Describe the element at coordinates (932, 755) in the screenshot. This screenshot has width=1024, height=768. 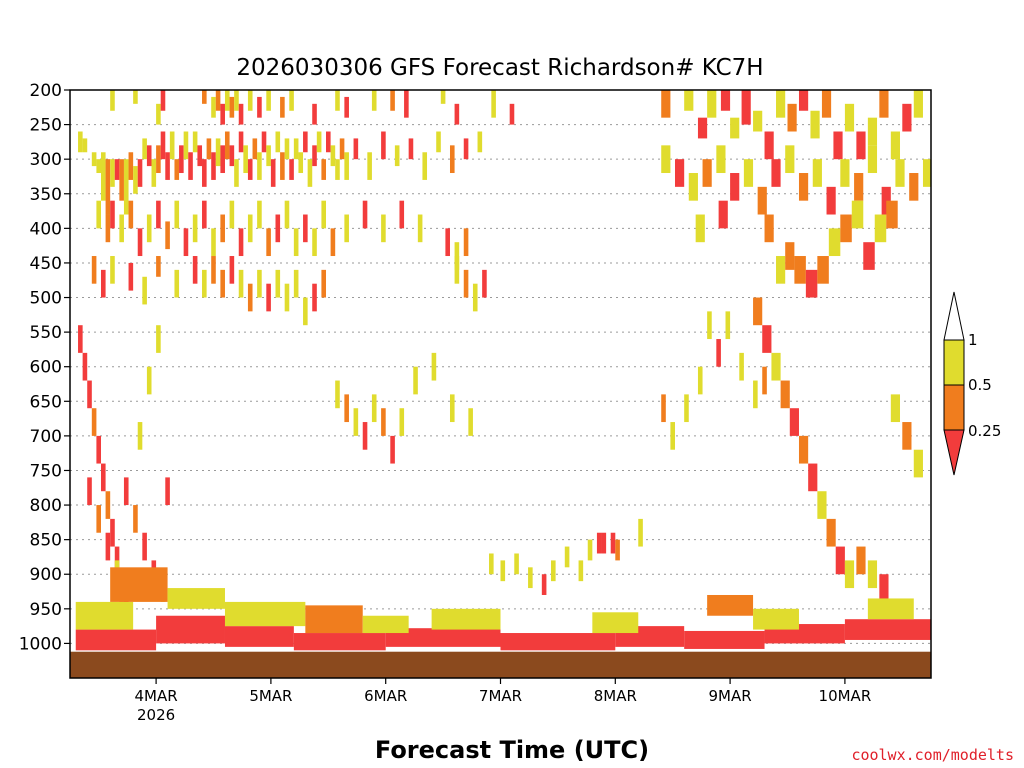
I see `source-credit: coolwx.com/modelts` at that location.